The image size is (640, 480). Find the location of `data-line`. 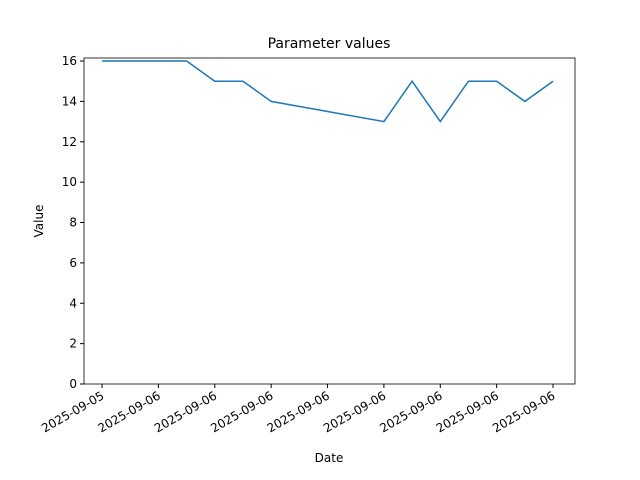

data-line is located at coordinates (328, 91).